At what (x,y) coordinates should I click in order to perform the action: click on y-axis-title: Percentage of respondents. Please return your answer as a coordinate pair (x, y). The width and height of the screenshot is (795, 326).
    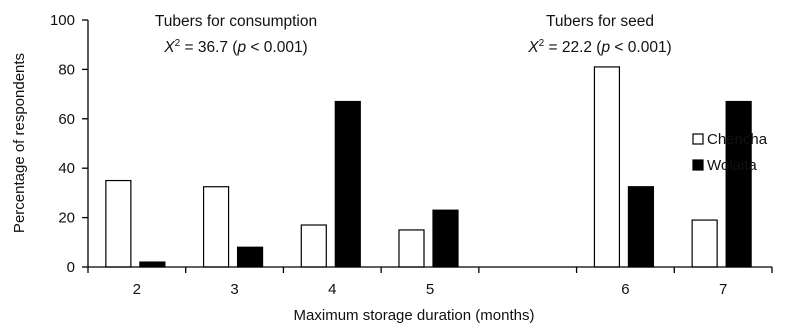
    Looking at the image, I should click on (19, 143).